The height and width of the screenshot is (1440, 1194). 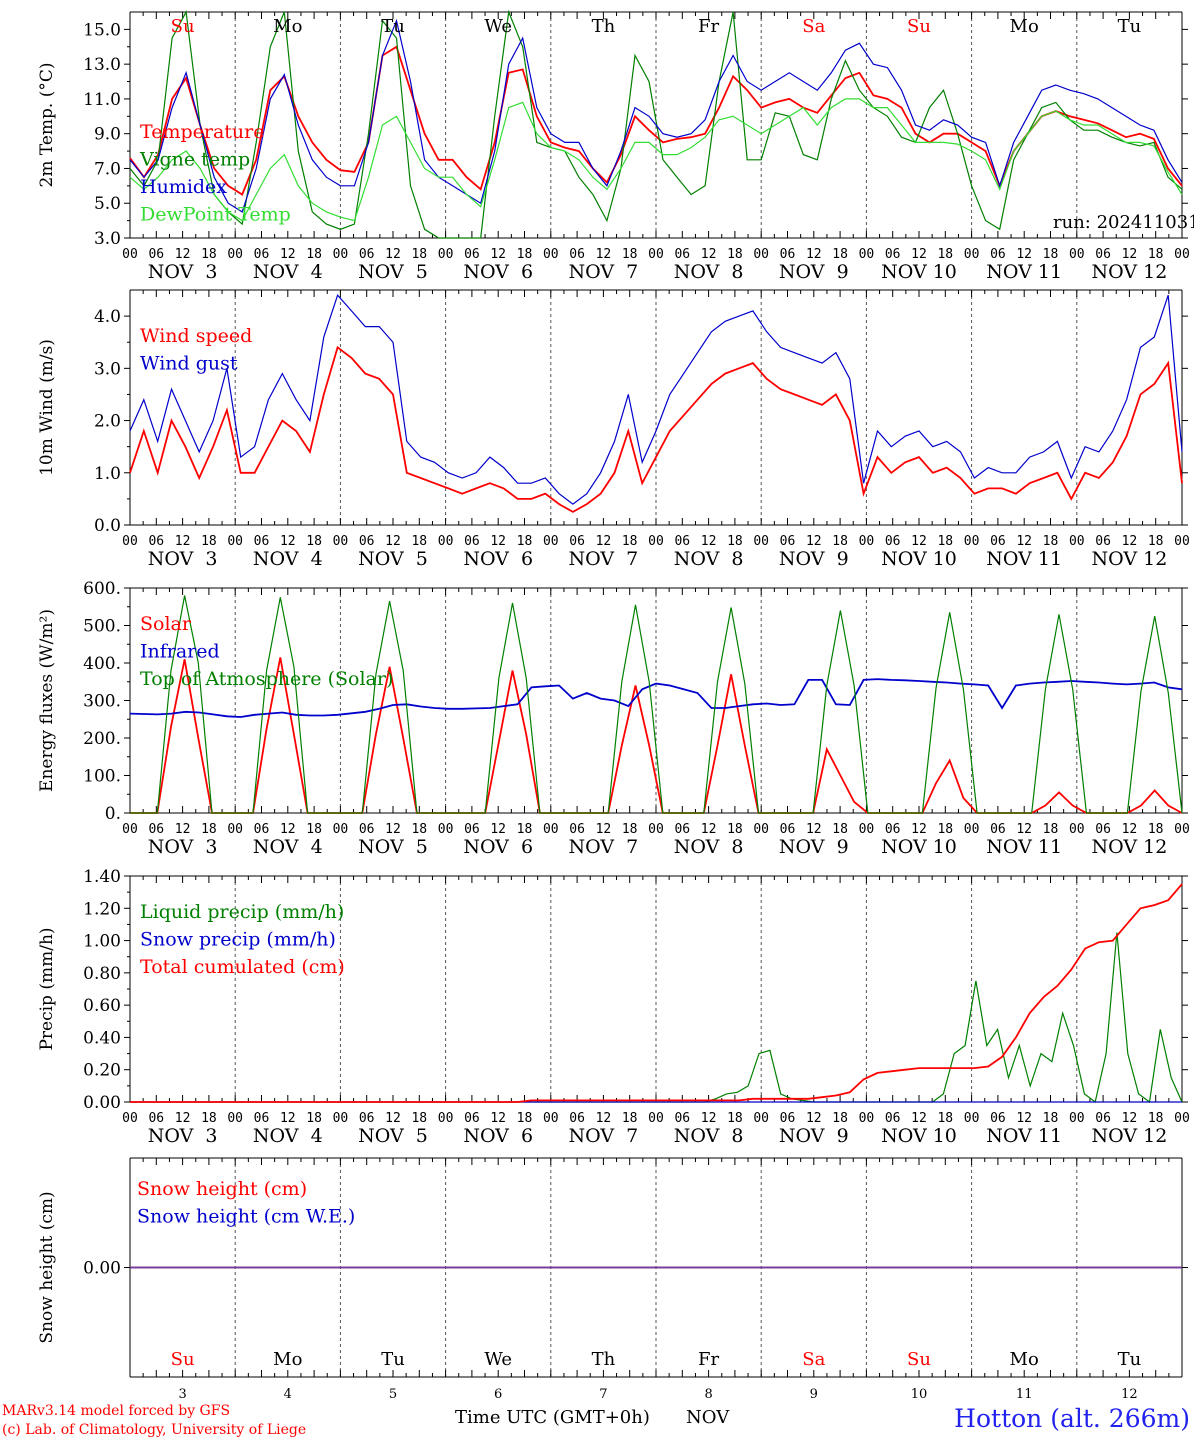 I want to click on day-header: NOV 9, so click(x=814, y=559).